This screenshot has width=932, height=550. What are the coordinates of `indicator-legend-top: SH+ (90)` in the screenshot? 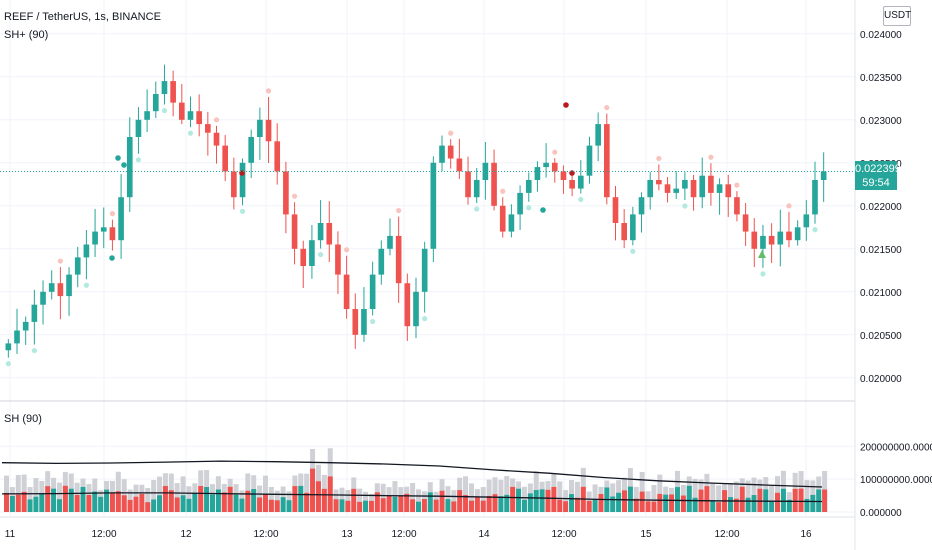 It's located at (26, 35).